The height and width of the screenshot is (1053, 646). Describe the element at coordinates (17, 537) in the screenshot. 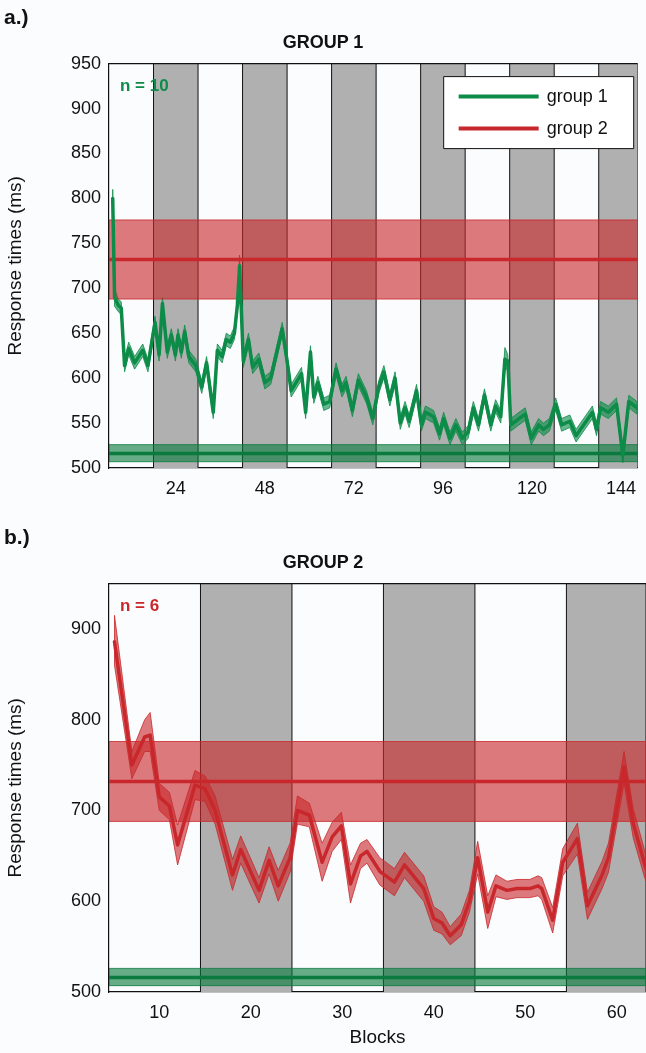

I see `text: b.)` at that location.